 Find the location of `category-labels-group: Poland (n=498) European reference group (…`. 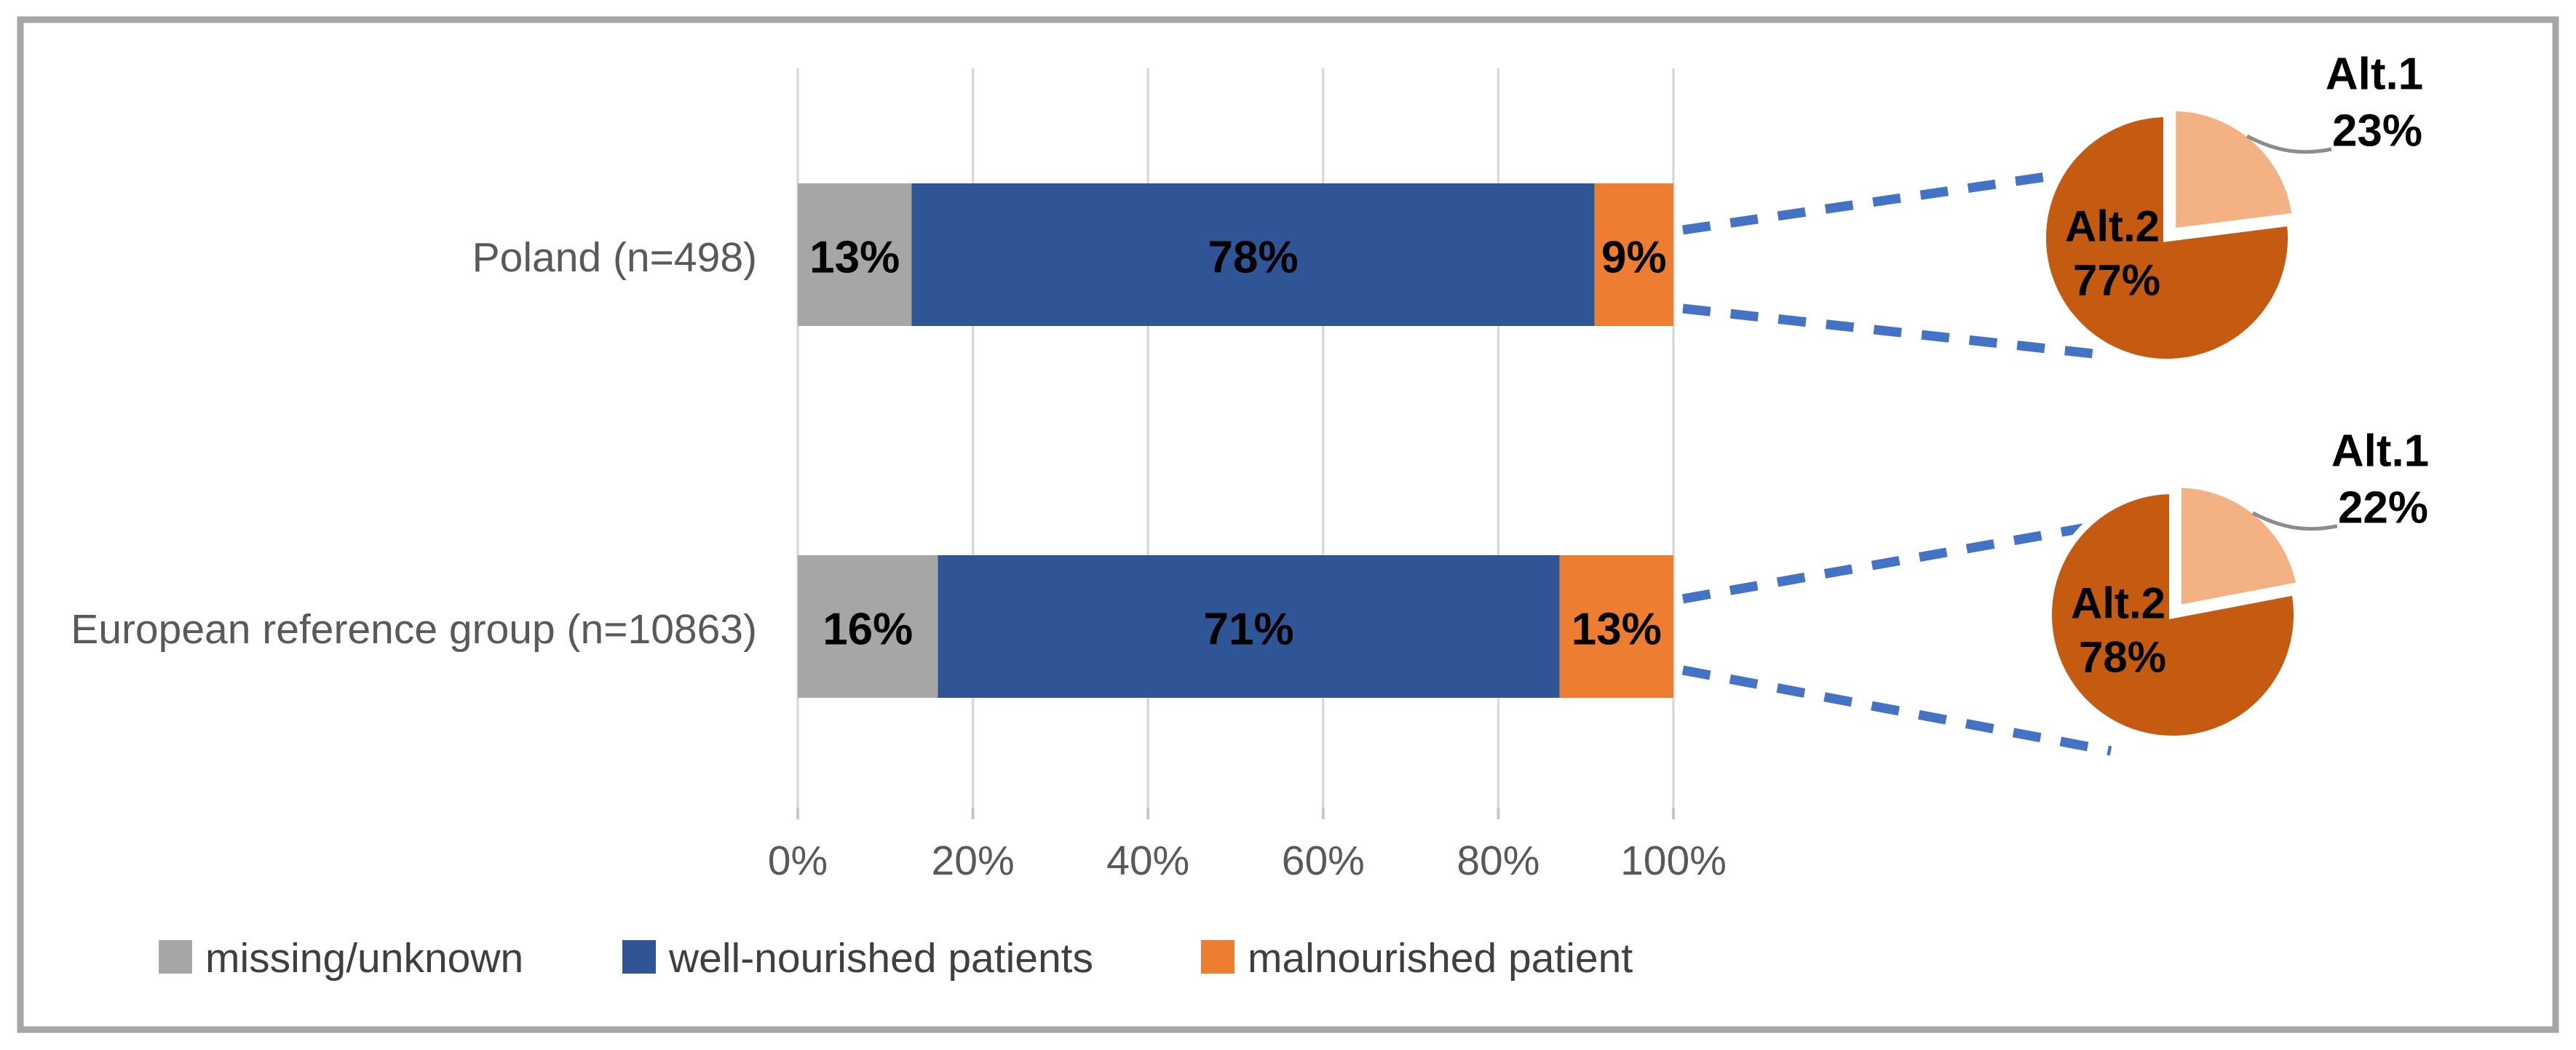

category-labels-group: Poland (n=498) European reference group (… is located at coordinates (414, 443).